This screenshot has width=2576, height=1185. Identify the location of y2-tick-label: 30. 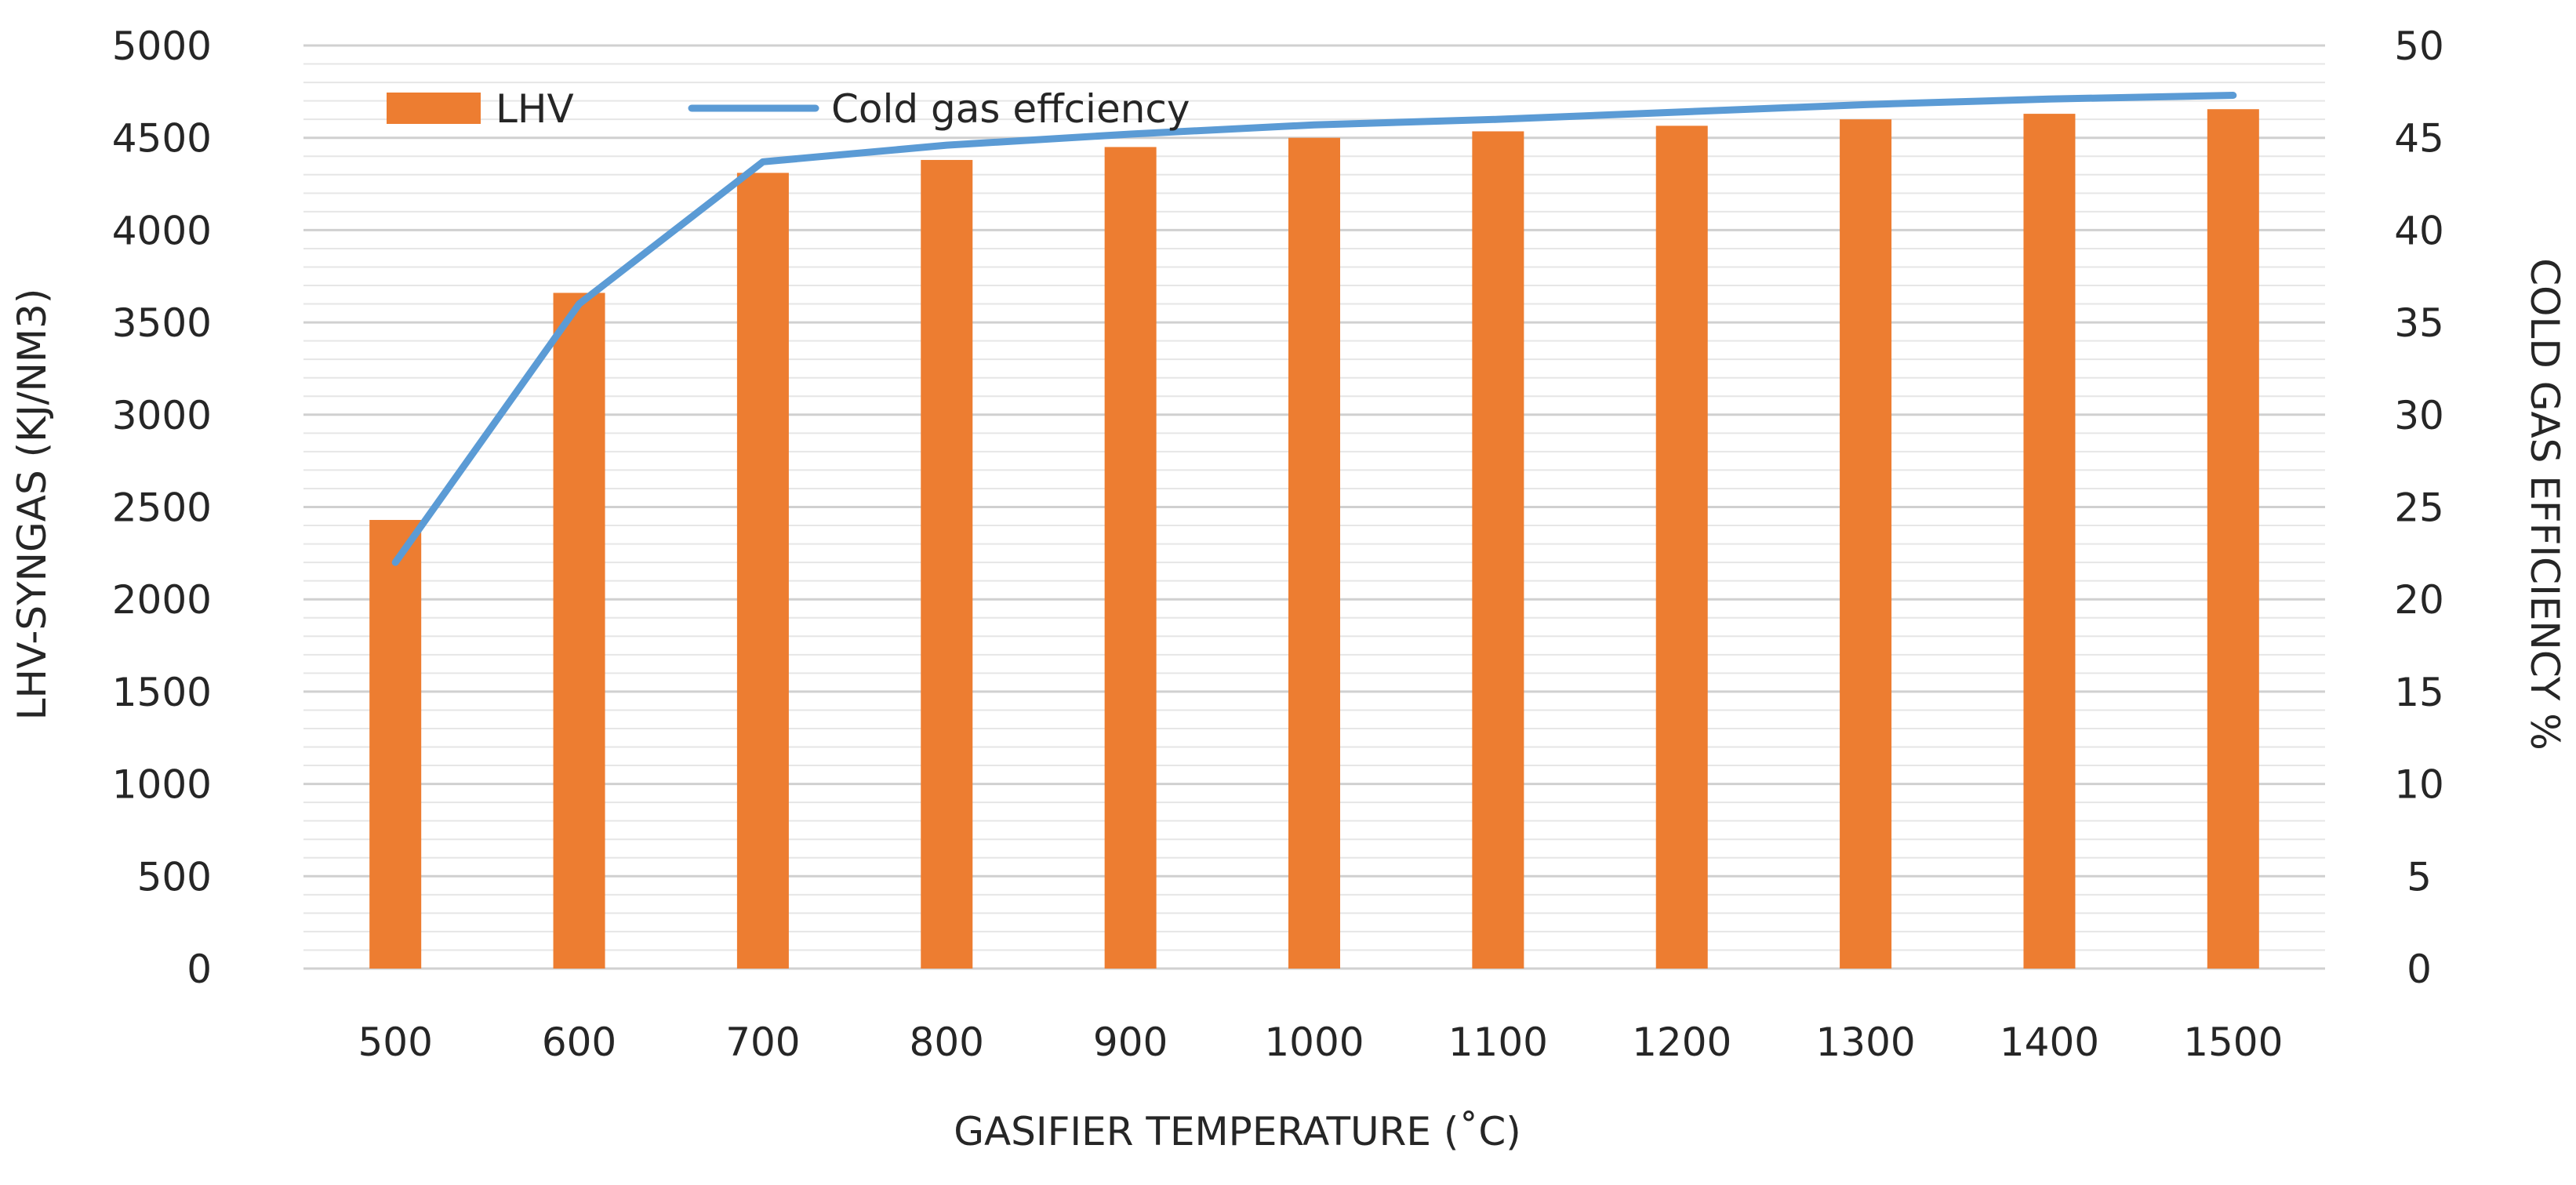
(2419, 416).